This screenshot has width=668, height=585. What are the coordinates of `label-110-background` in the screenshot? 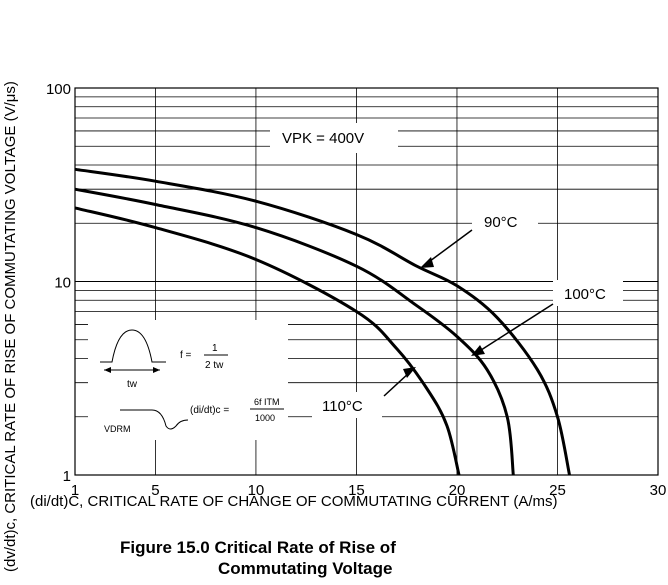 It's located at (347, 405).